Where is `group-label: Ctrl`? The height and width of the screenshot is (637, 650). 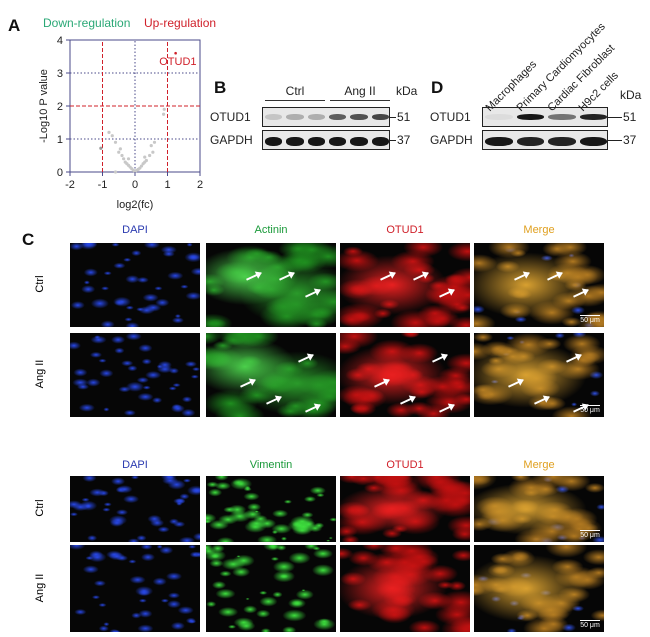
group-label: Ctrl is located at coordinates (295, 91).